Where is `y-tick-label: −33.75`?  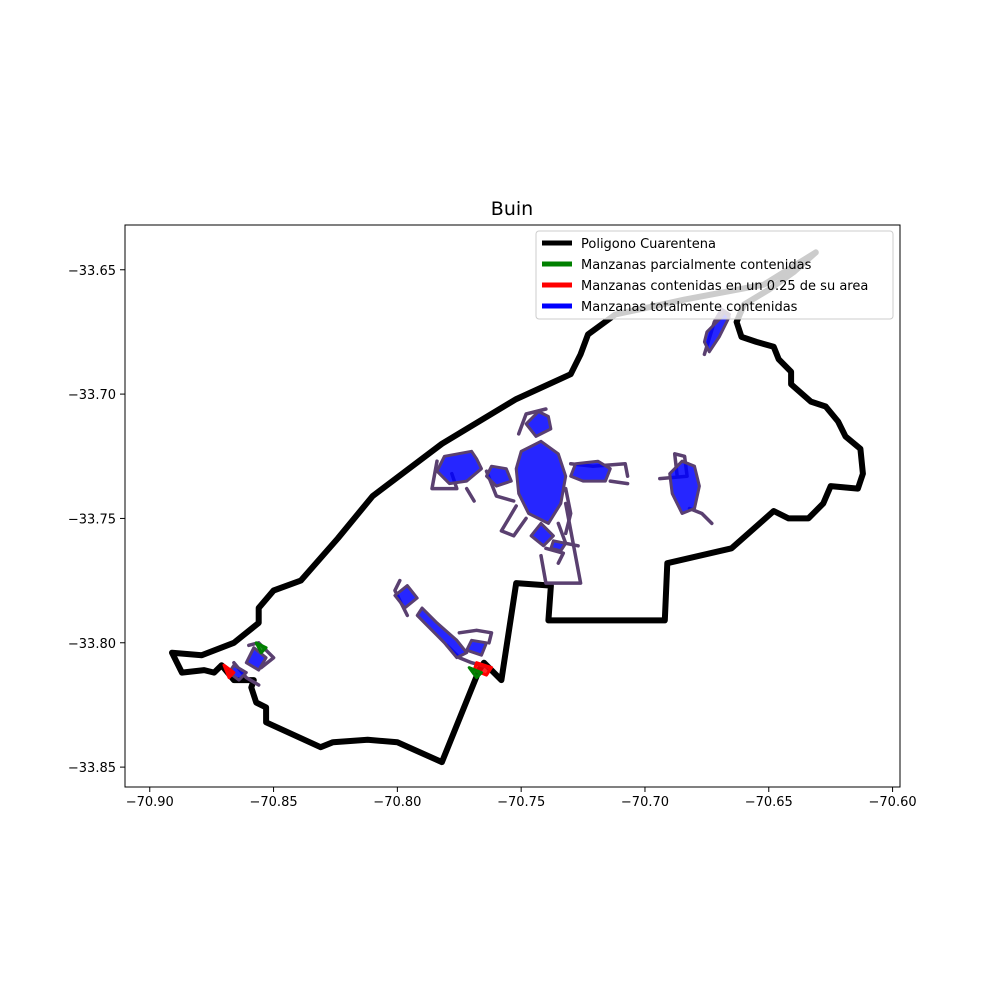
y-tick-label: −33.75 is located at coordinates (92, 519).